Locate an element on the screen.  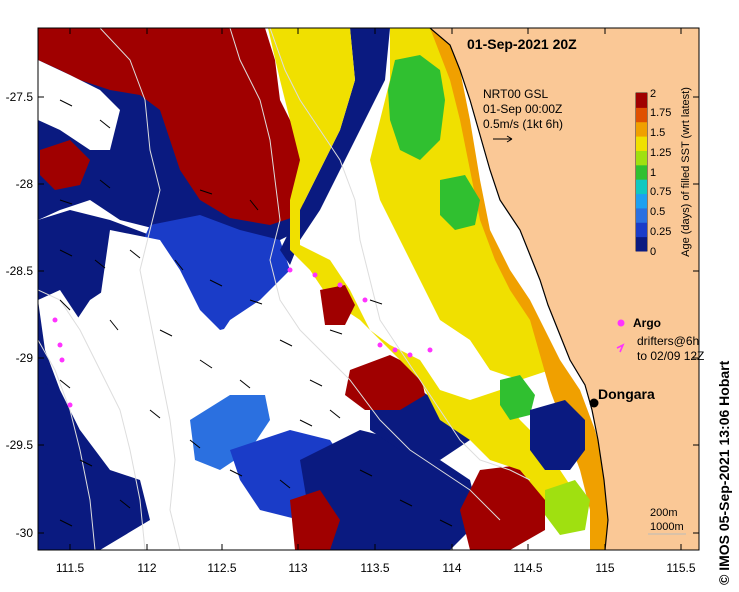
region-red-south-a is located at coordinates (385, 382).